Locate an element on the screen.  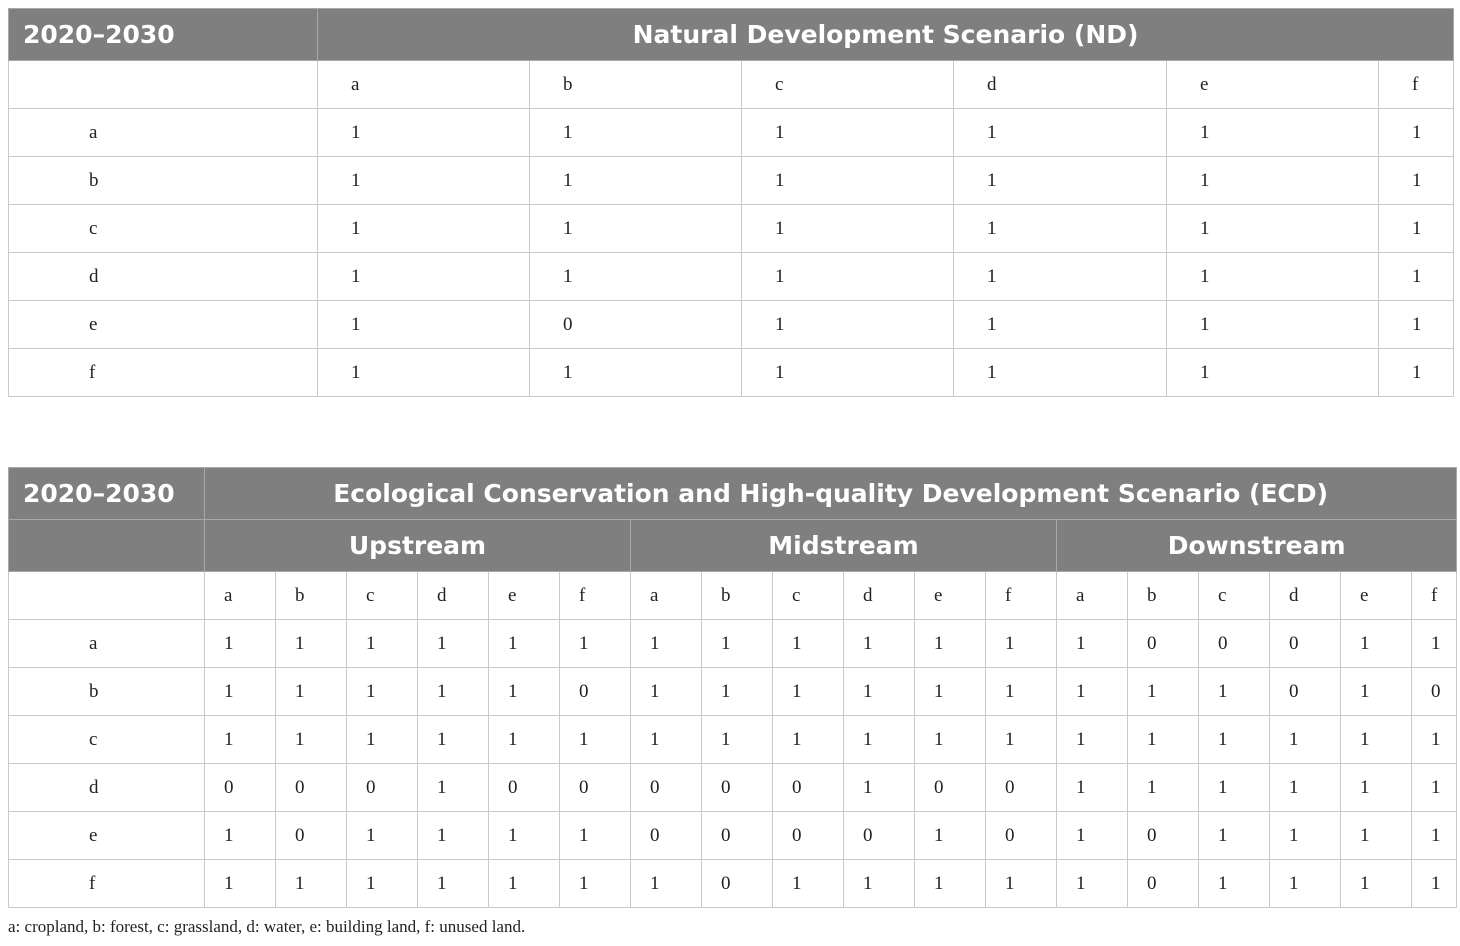
ecd-group-corner is located at coordinates (106, 545).